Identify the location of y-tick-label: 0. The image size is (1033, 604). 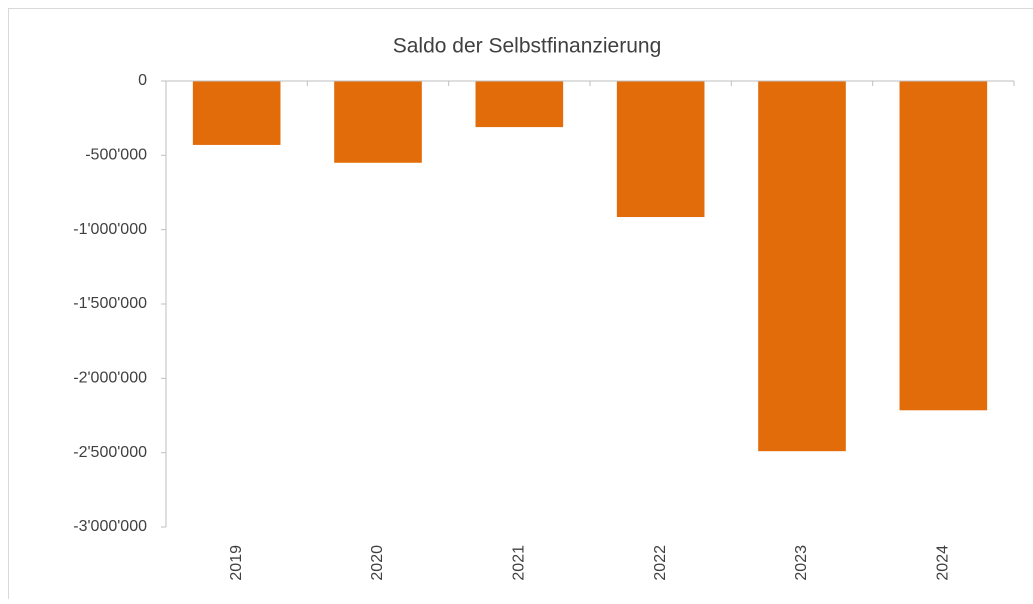
(142, 80).